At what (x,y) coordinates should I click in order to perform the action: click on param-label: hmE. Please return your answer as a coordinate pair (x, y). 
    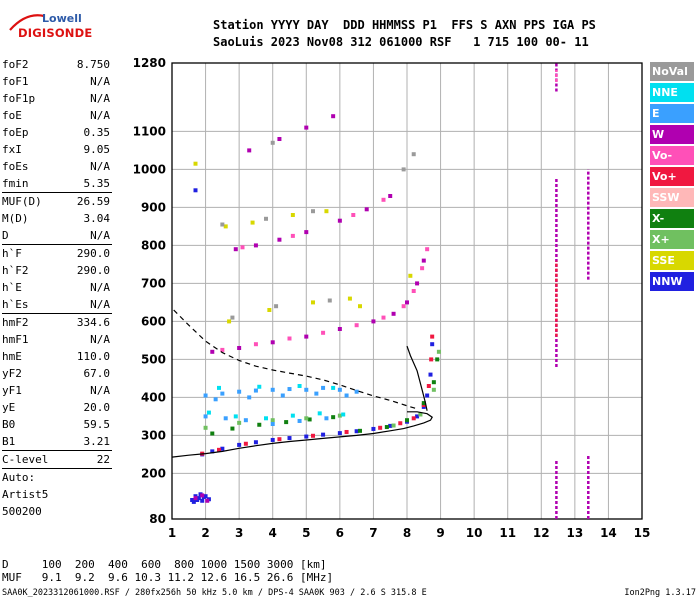
    Looking at the image, I should click on (12, 356).